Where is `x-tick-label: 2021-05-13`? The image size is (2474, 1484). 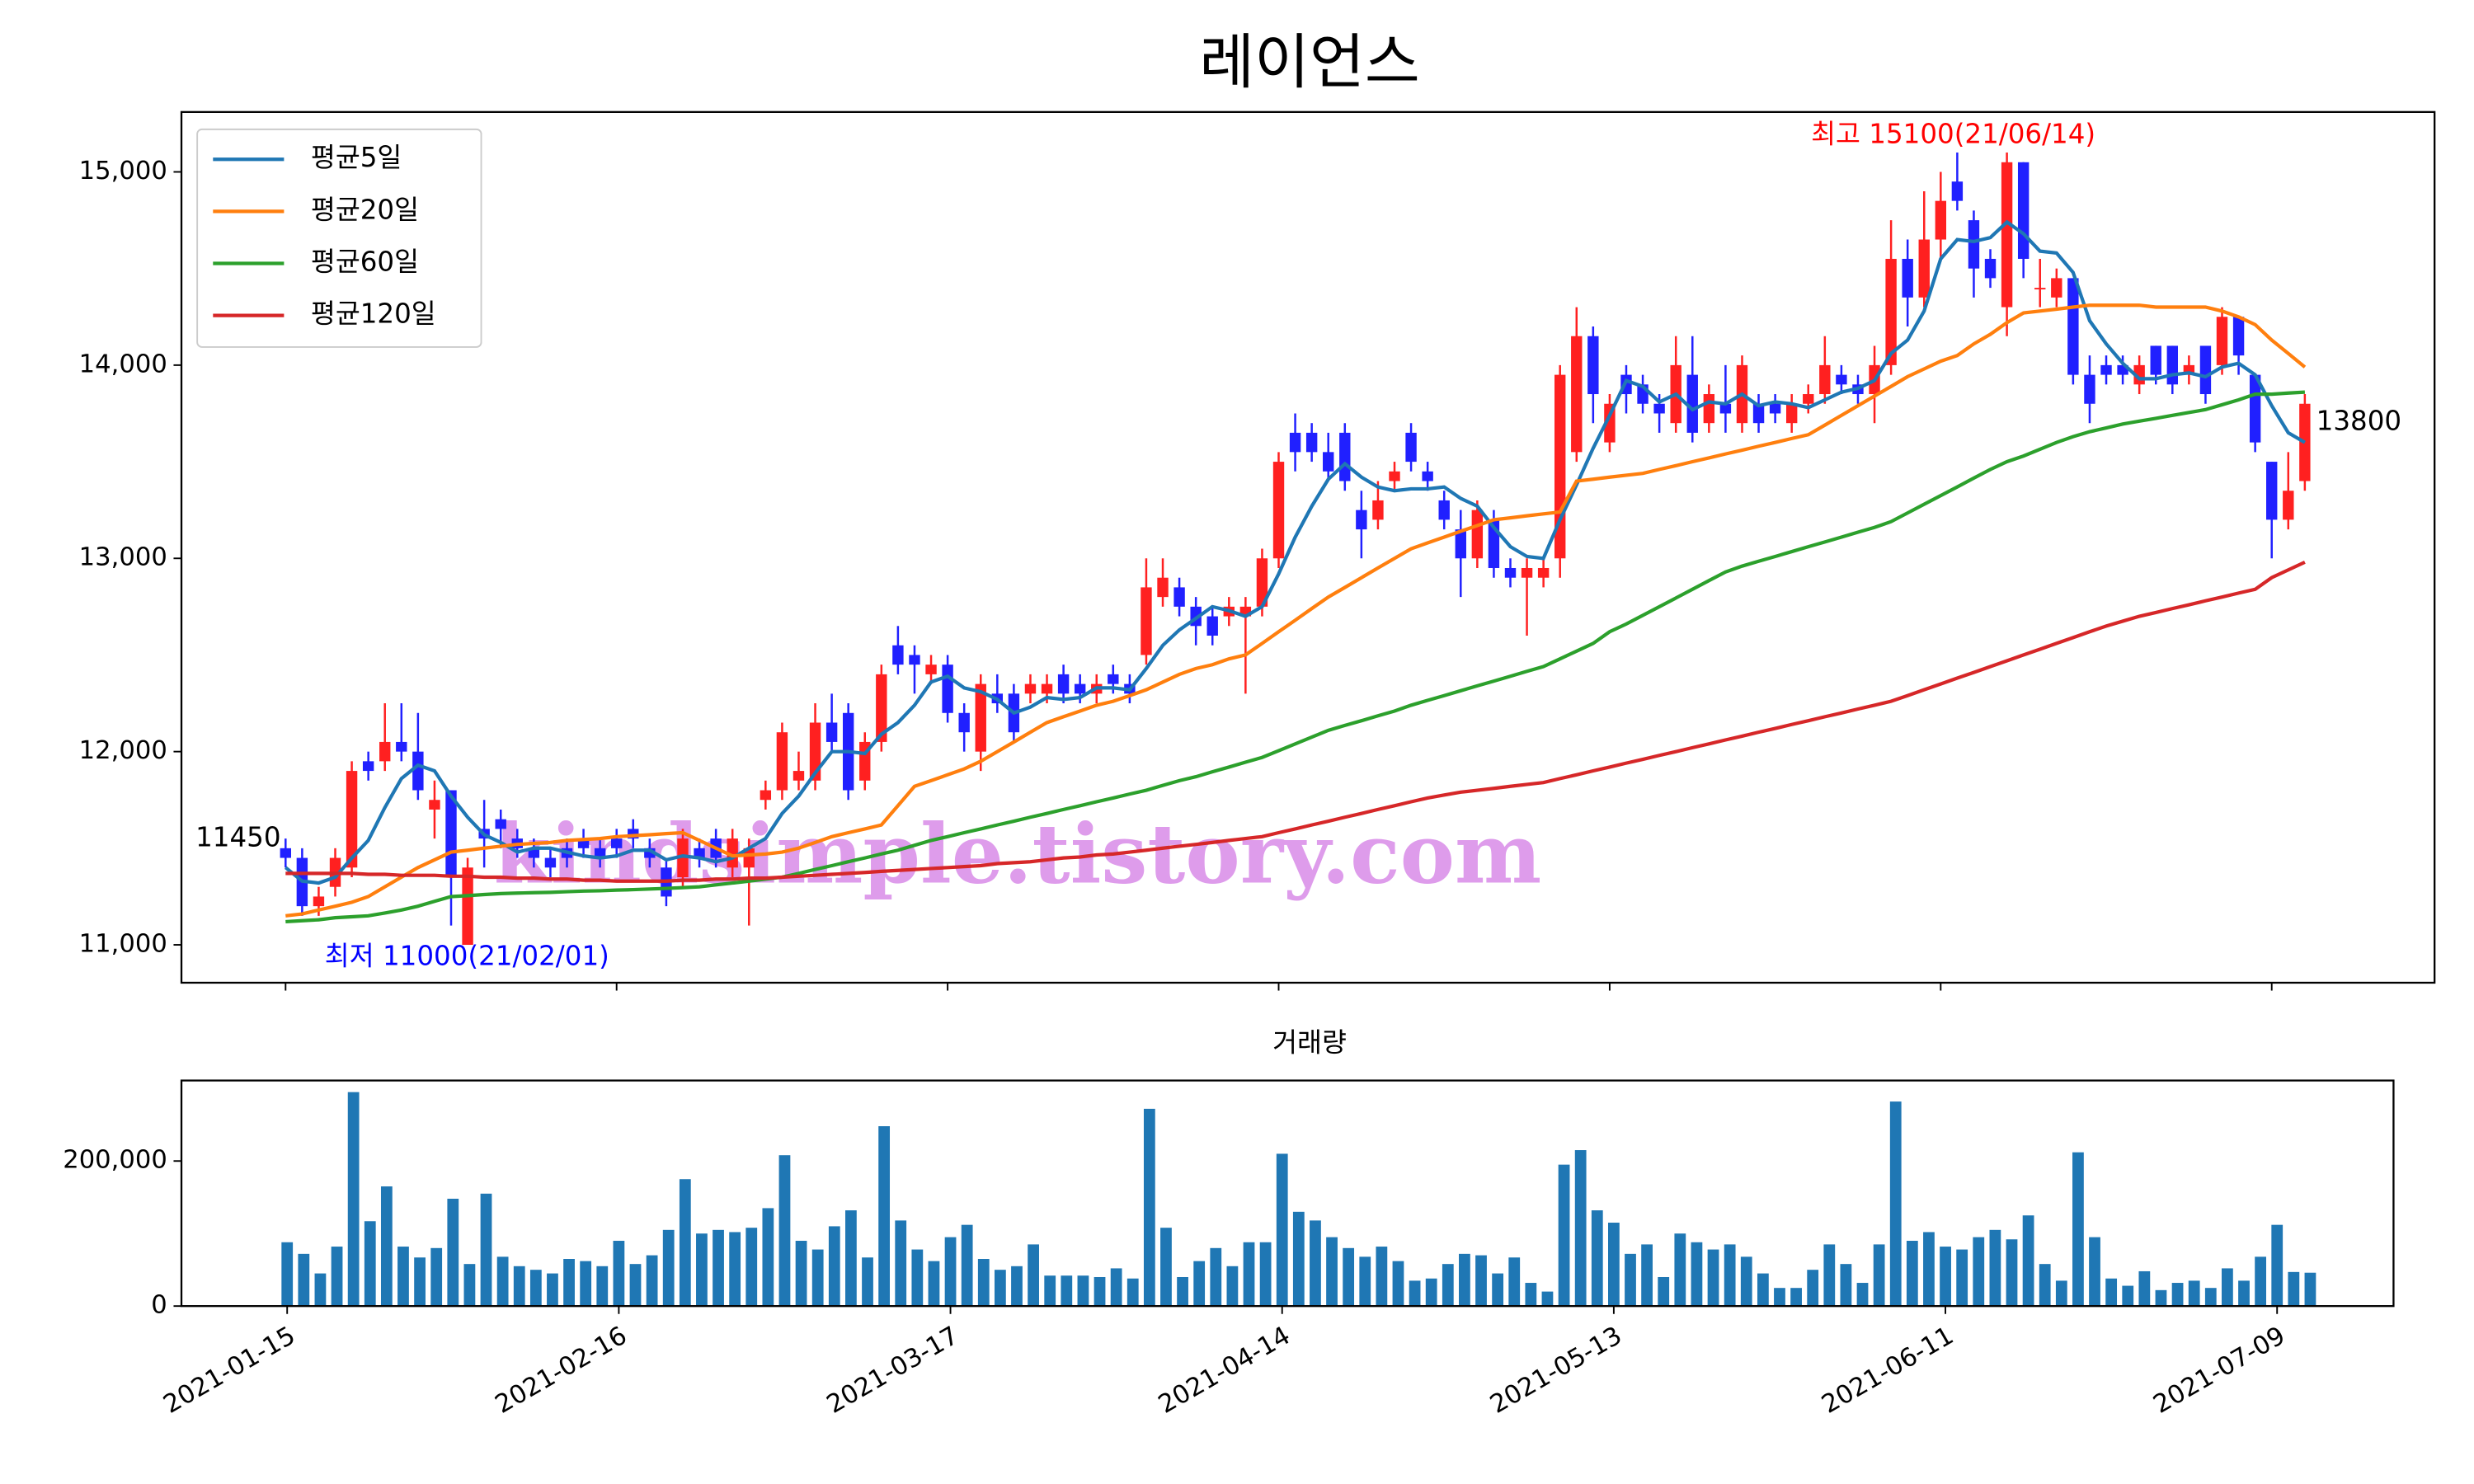
x-tick-label: 2021-05-13 is located at coordinates (1556, 1371).